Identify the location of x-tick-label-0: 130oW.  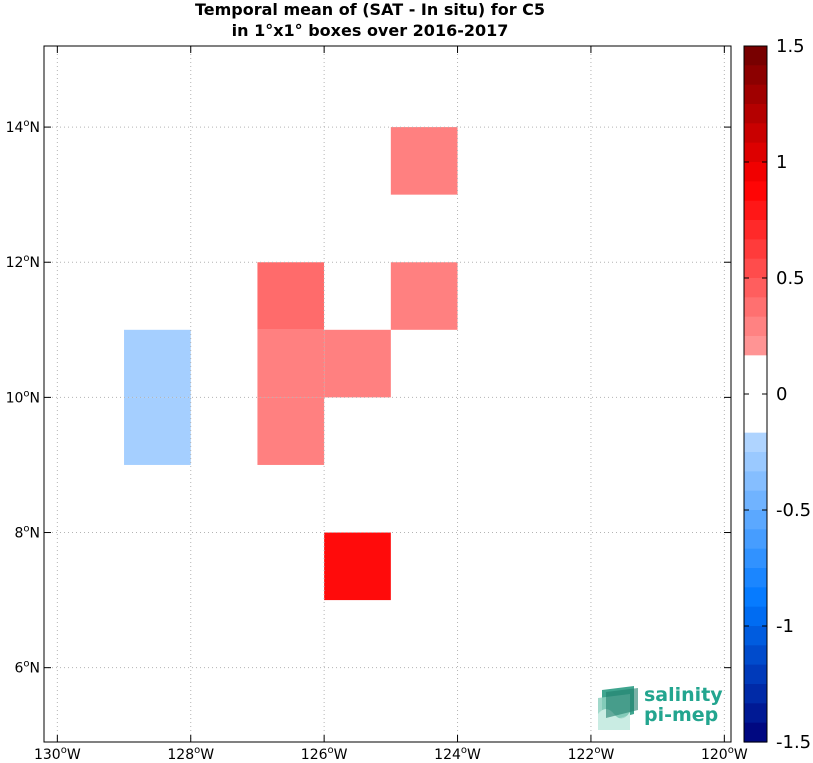
(57, 754).